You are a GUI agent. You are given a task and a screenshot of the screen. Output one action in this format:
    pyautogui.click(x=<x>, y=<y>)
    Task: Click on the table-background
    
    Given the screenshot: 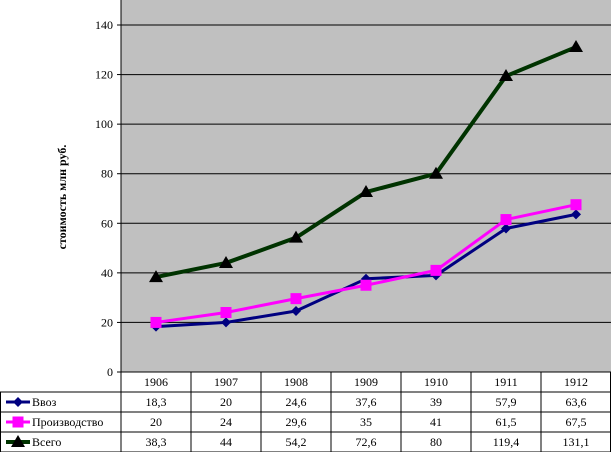 What is the action you would take?
    pyautogui.click(x=305, y=422)
    